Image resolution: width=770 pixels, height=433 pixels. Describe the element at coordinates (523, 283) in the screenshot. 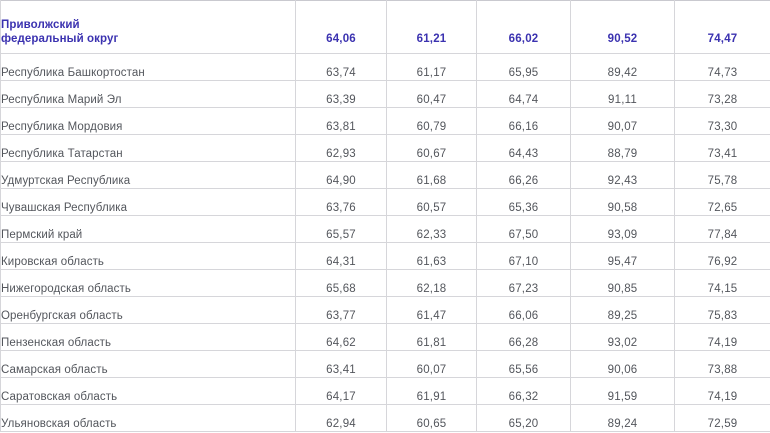

I see `region-value-2: 67,23` at that location.